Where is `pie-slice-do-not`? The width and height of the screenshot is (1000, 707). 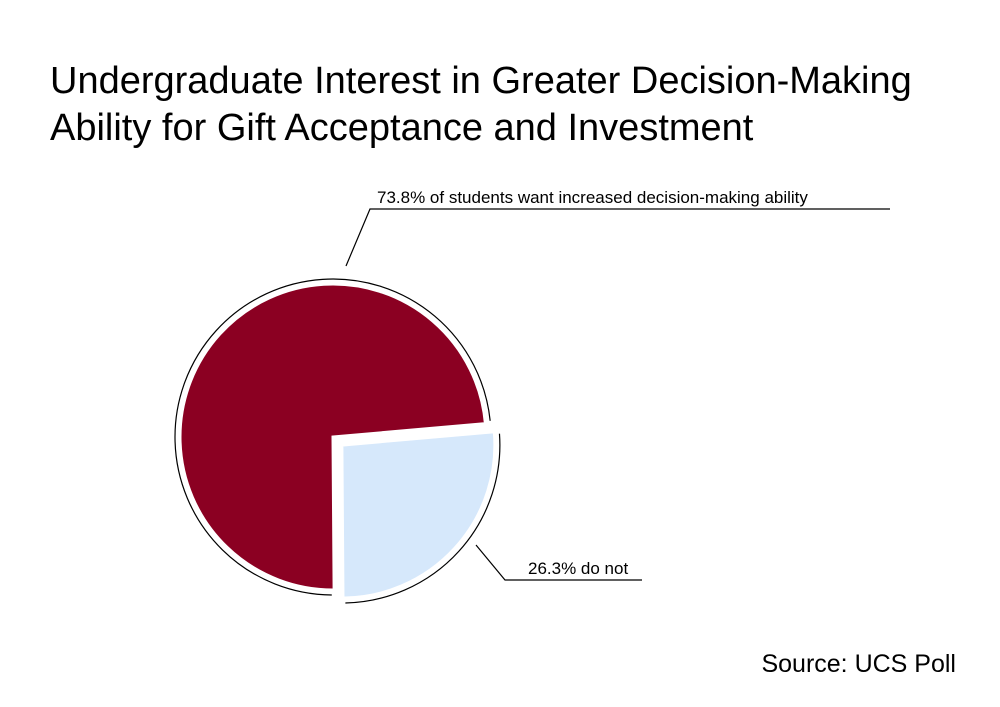
pie-slice-do-not is located at coordinates (418, 515).